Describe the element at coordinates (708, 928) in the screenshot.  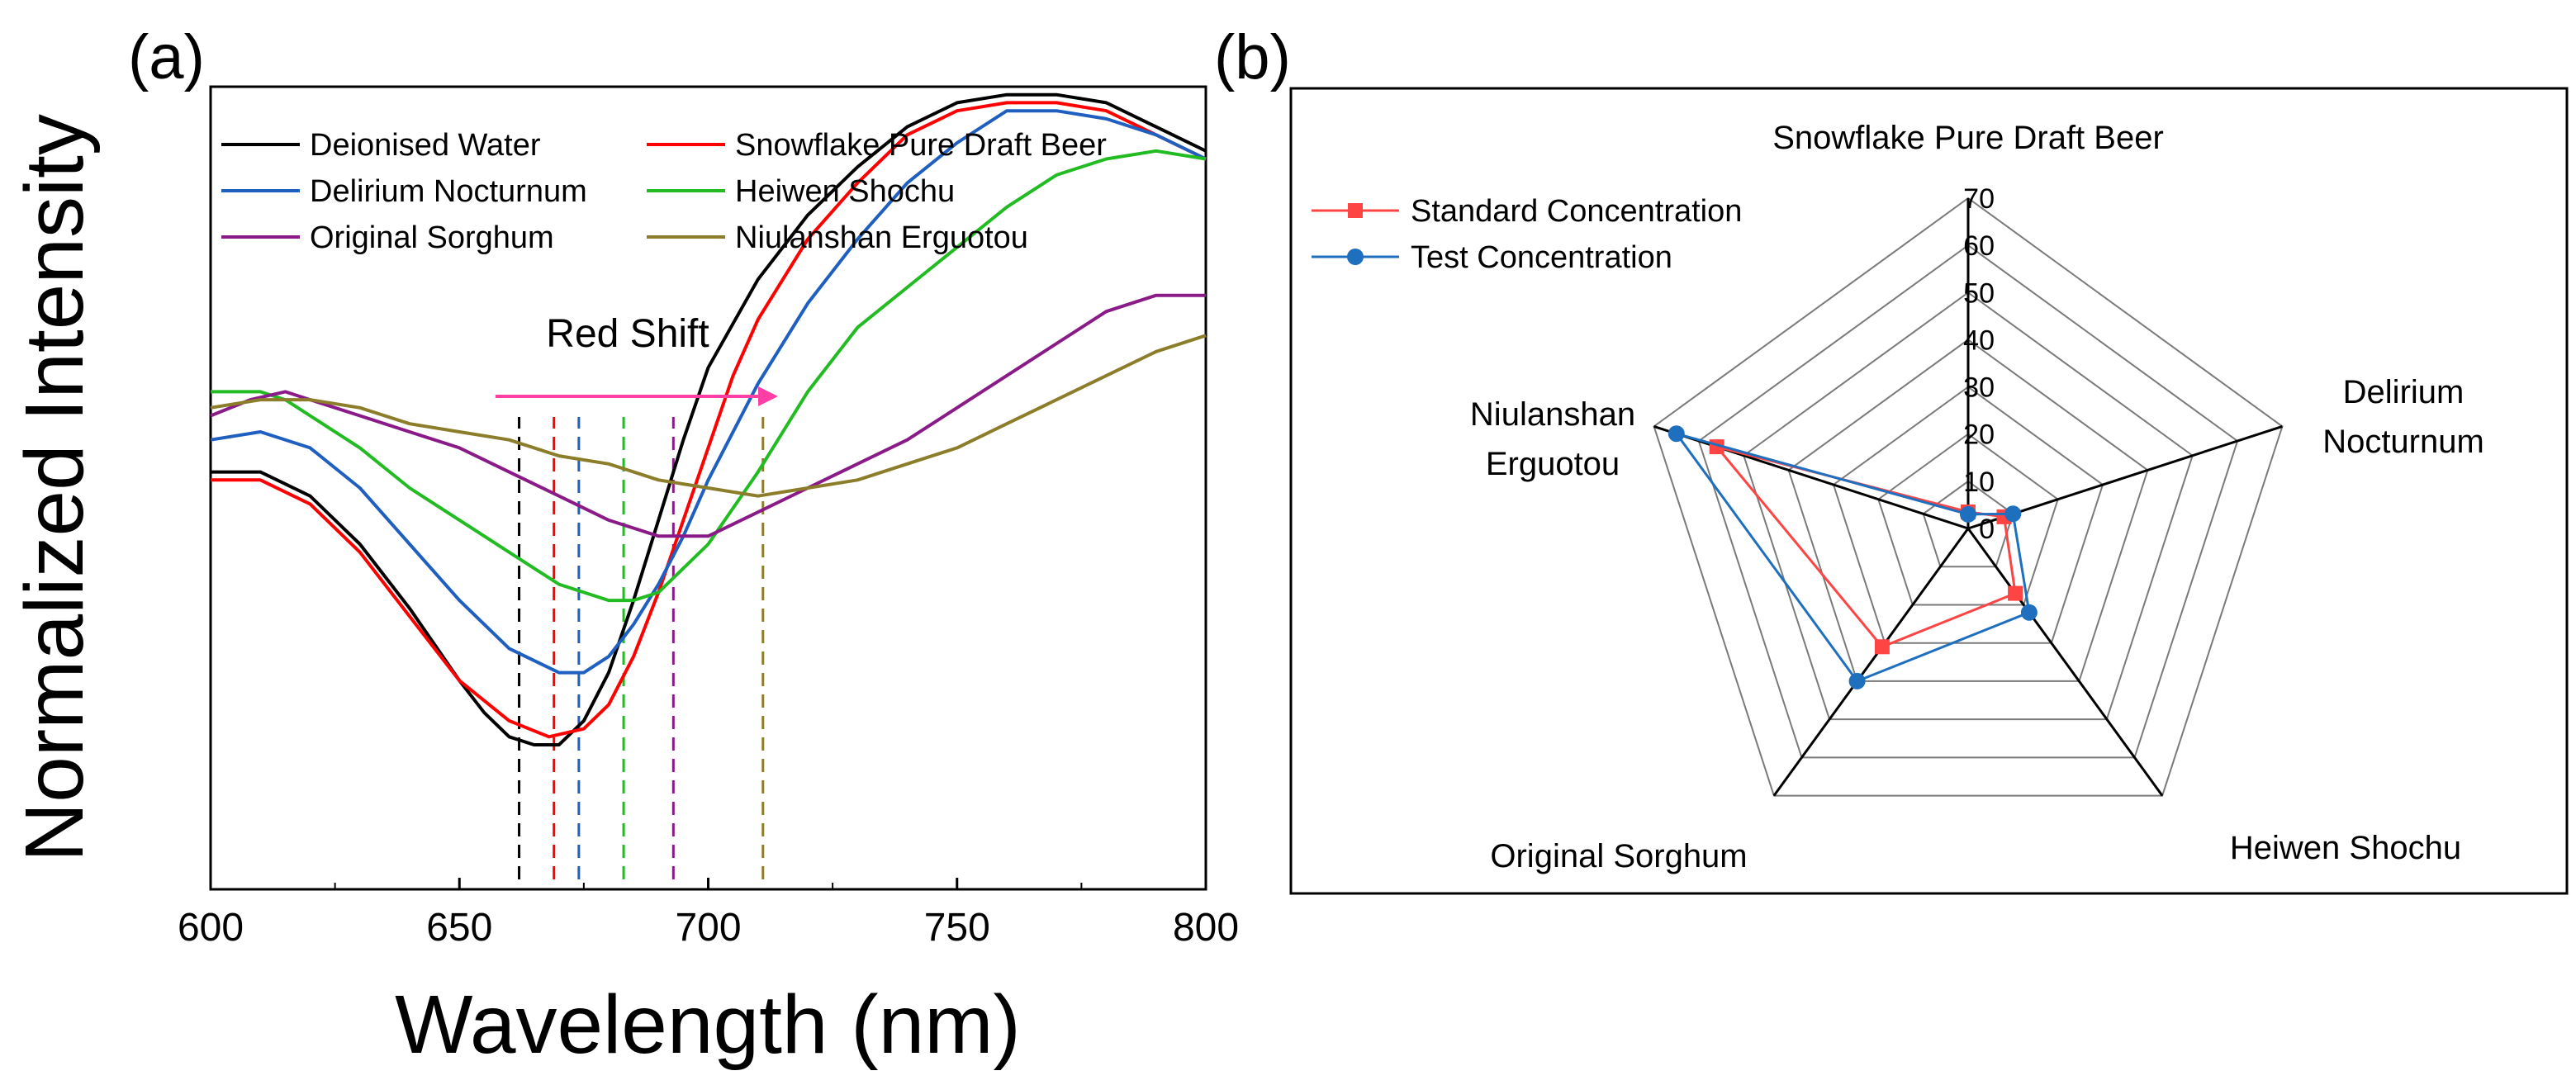
I see `x-tick-label: 700` at that location.